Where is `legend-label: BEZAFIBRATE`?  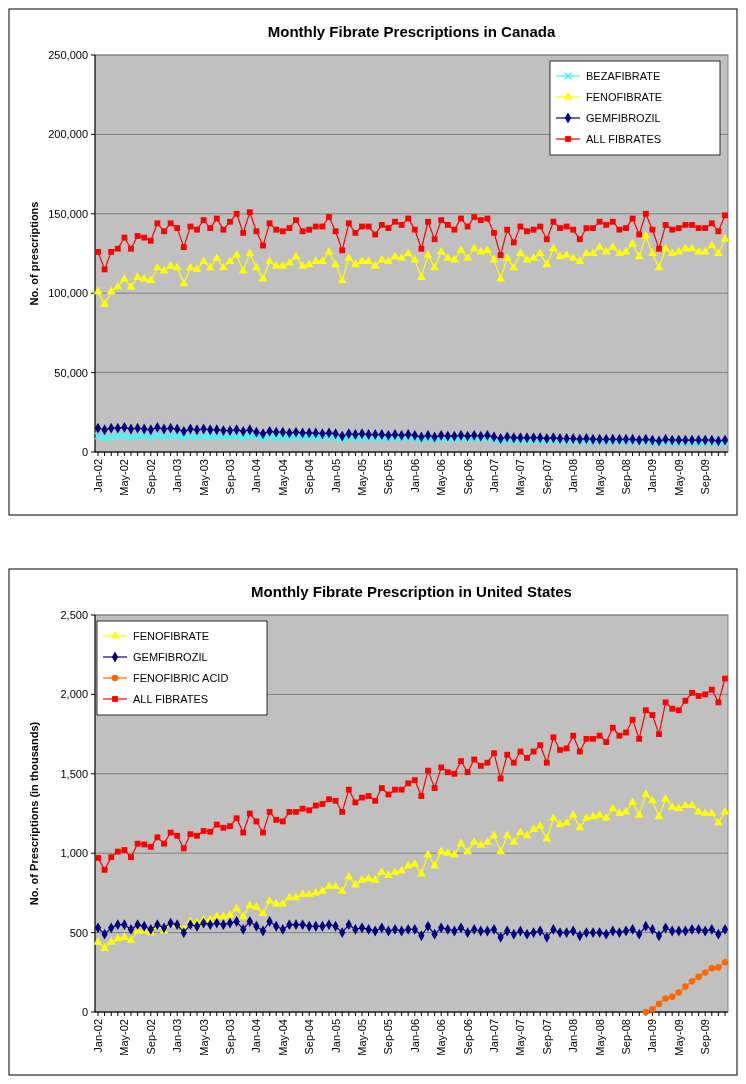 legend-label: BEZAFIBRATE is located at coordinates (623, 76).